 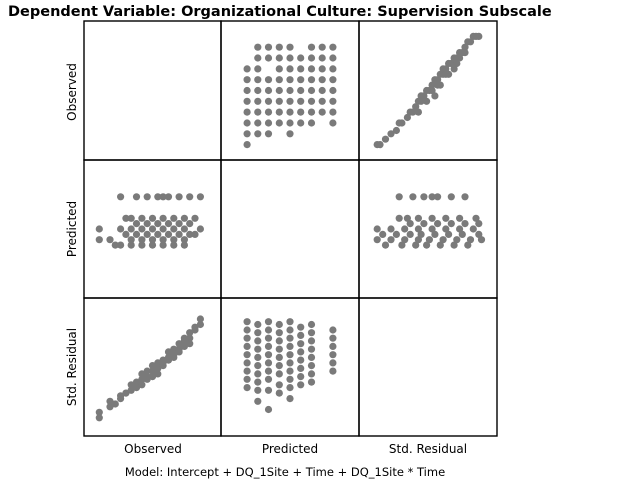 What do you see at coordinates (428, 449) in the screenshot?
I see `col-label-std-residual: Std. Residual` at bounding box center [428, 449].